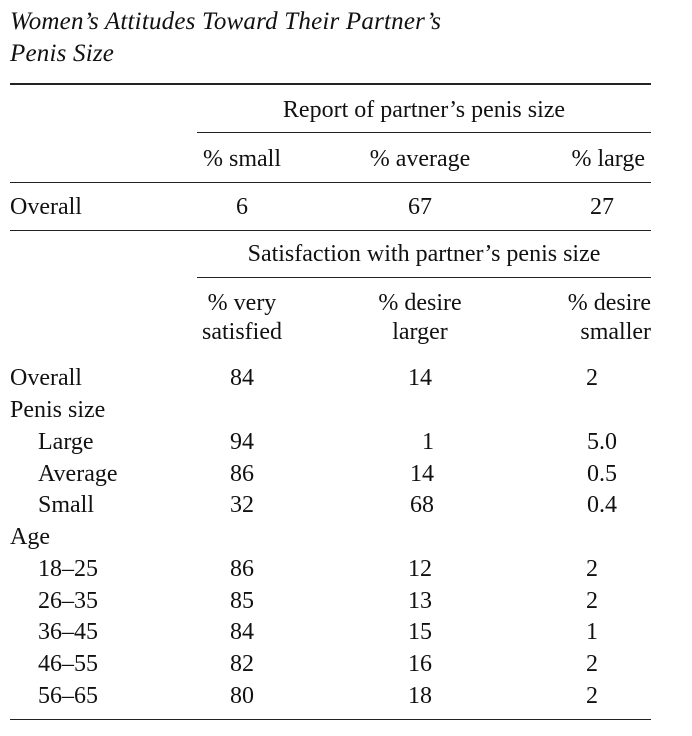 This screenshot has width=692, height=736. I want to click on cell-desire-larger: 14, so click(422, 474).